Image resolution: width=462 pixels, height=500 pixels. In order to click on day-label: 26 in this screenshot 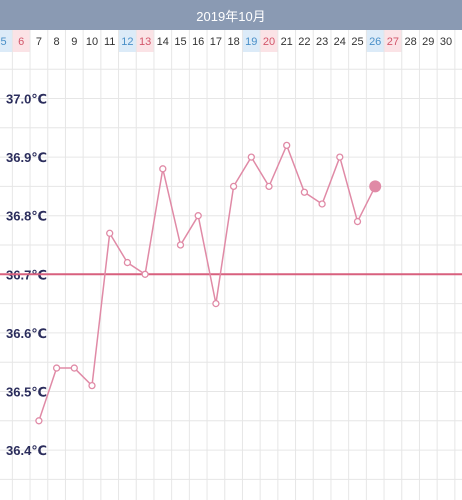, I will do `click(375, 42)`.